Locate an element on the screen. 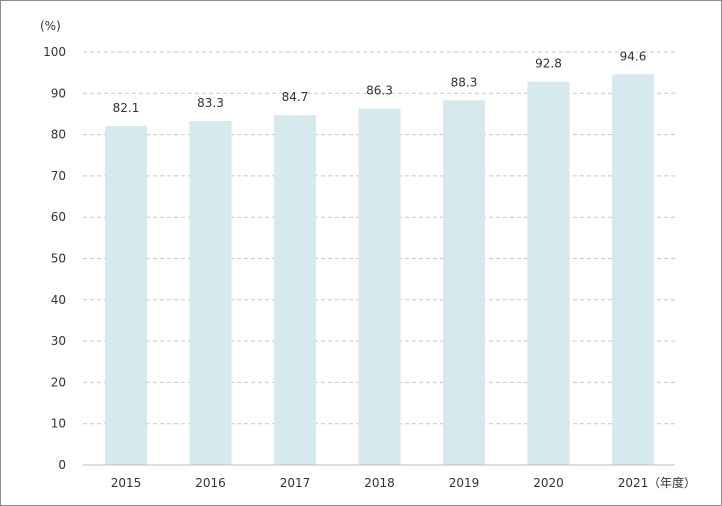 The height and width of the screenshot is (506, 722). x-tick-label-2019: 2019 is located at coordinates (464, 483).